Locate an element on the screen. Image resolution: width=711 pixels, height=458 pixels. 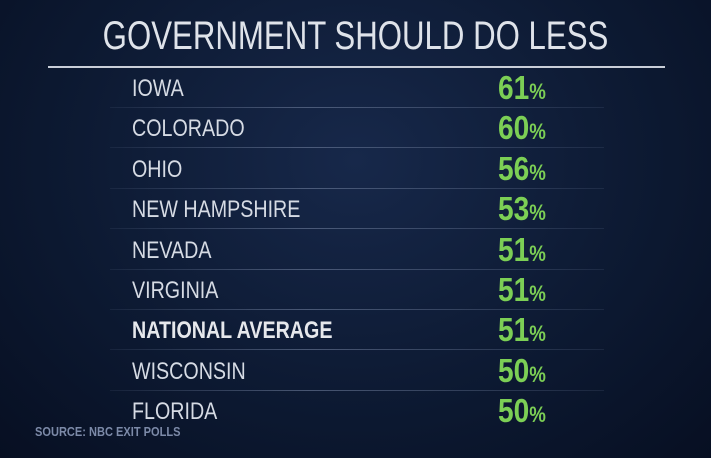
row-label: NEVADA is located at coordinates (172, 250).